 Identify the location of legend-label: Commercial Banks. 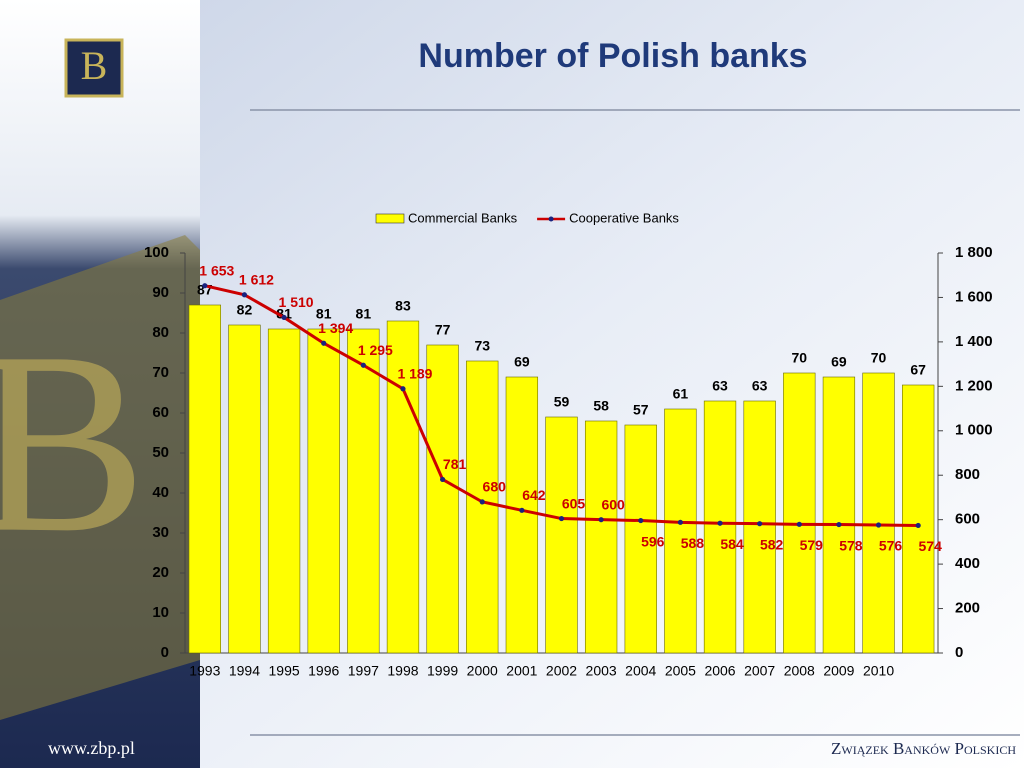
(463, 217).